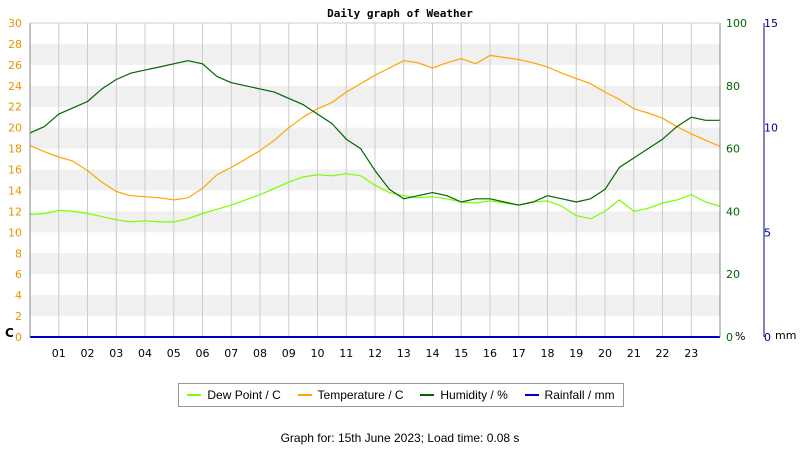  What do you see at coordinates (145, 353) in the screenshot?
I see `x-tick-label: 04` at bounding box center [145, 353].